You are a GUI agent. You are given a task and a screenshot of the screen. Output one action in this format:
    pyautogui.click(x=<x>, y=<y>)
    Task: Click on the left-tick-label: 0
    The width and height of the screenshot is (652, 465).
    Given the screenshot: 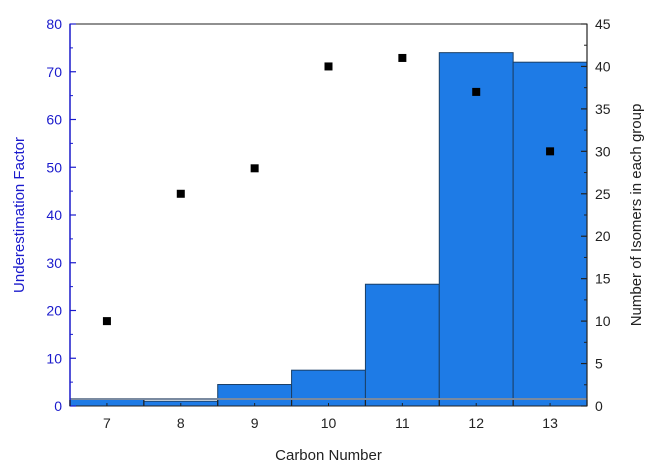 What is the action you would take?
    pyautogui.click(x=58, y=406)
    